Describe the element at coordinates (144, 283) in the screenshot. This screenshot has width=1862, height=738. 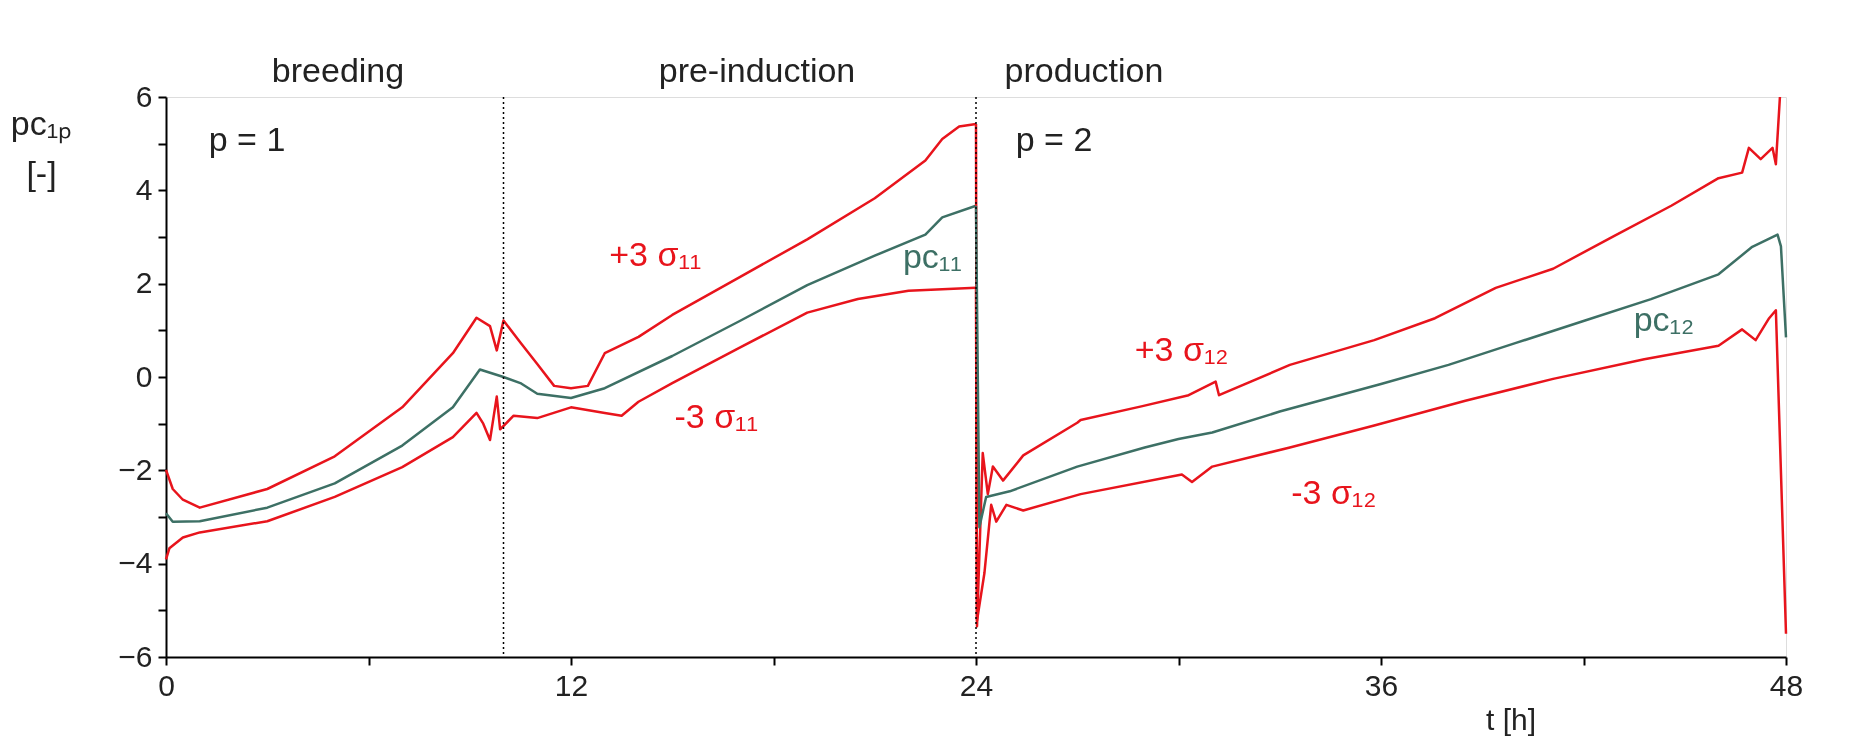
I see `y-tick-label: 2` at that location.